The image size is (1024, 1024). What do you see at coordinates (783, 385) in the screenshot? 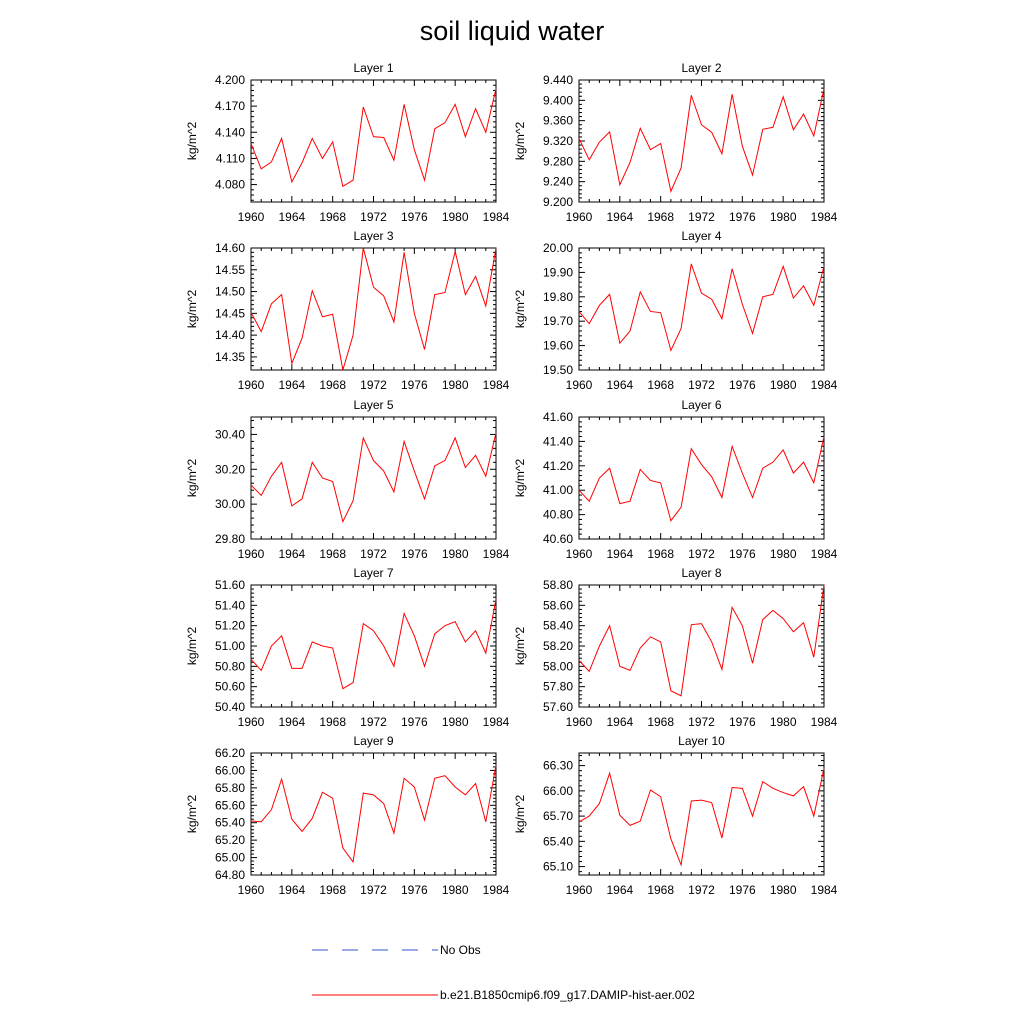
I see `panel-4-xtick-label: 1980` at bounding box center [783, 385].